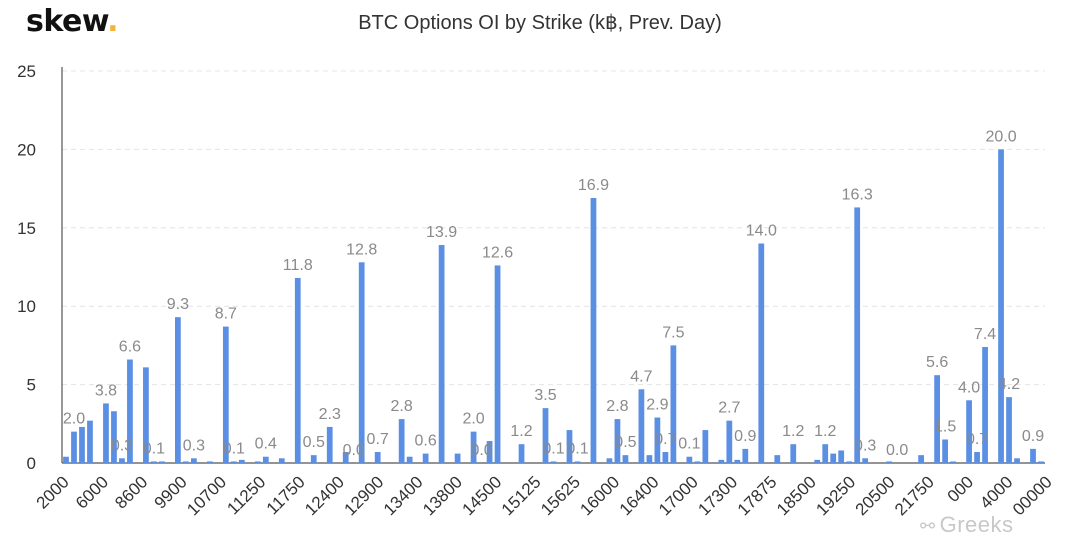  What do you see at coordinates (937, 362) in the screenshot?
I see `data-label: 5.6` at bounding box center [937, 362].